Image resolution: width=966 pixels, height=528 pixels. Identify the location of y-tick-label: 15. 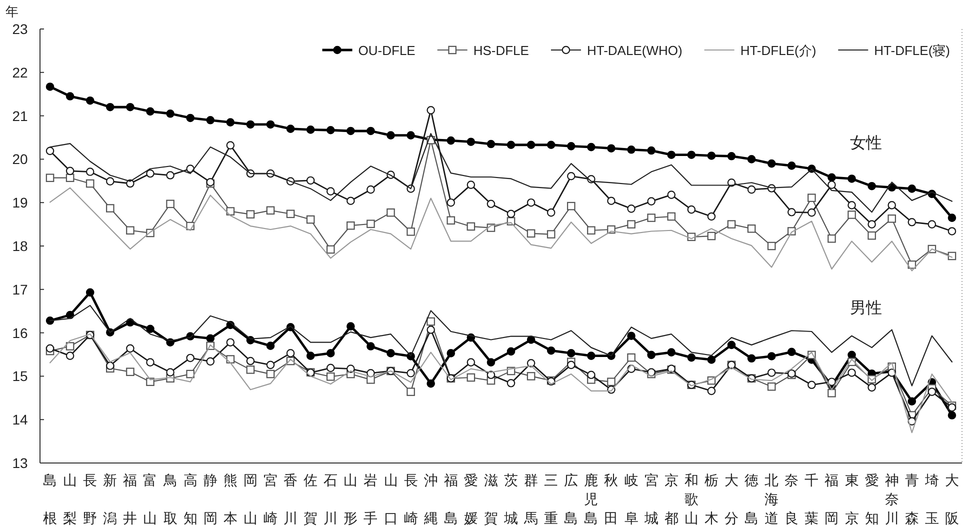
(20, 376).